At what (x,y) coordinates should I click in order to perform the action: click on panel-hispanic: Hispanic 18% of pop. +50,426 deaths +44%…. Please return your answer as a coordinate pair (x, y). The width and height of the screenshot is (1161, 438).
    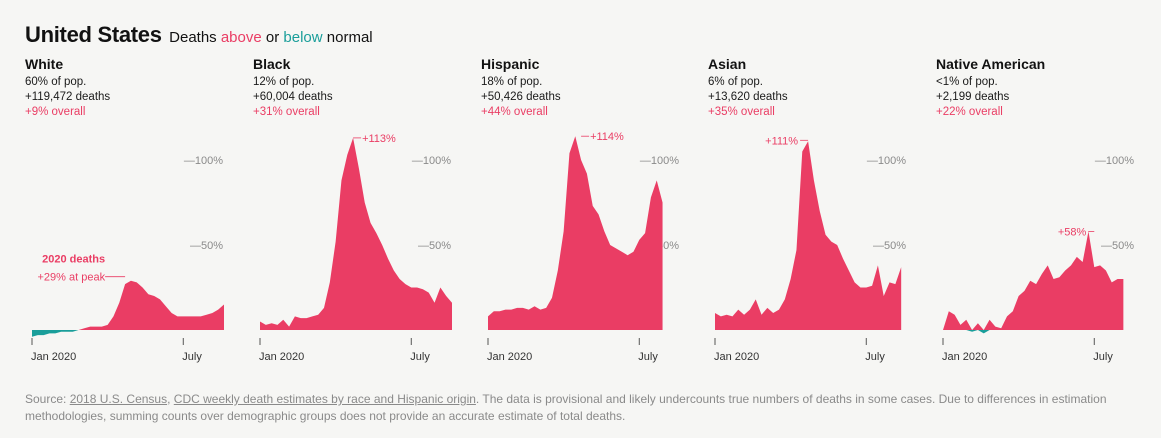
    Looking at the image, I should click on (583, 212).